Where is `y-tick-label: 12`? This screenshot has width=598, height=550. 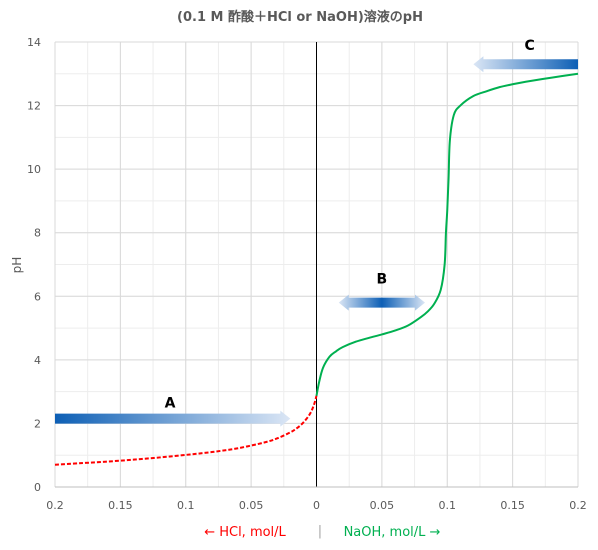 y-tick-label: 12 is located at coordinates (34, 106).